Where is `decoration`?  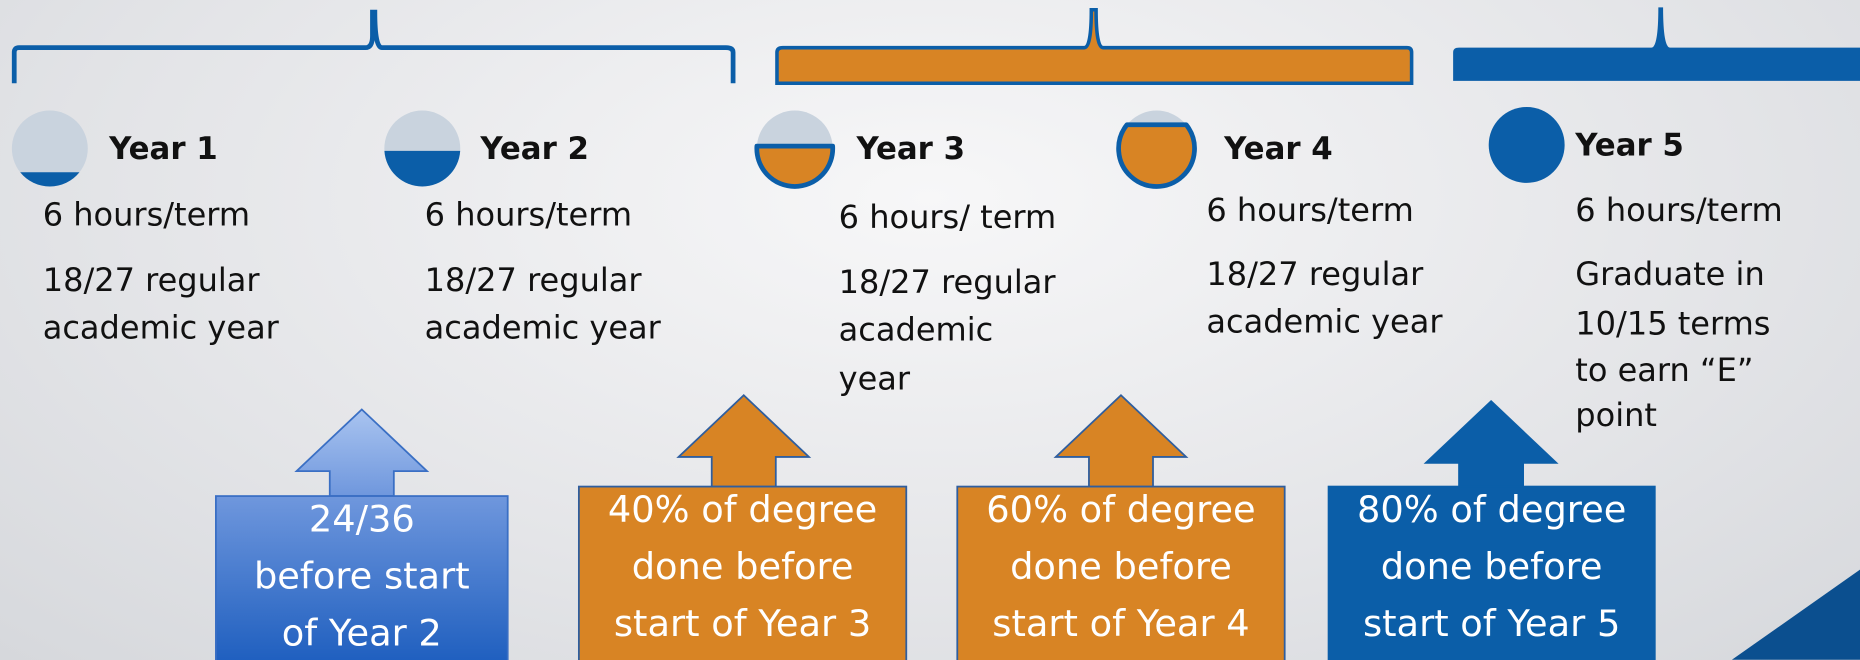 decoration is located at coordinates (1795, 614).